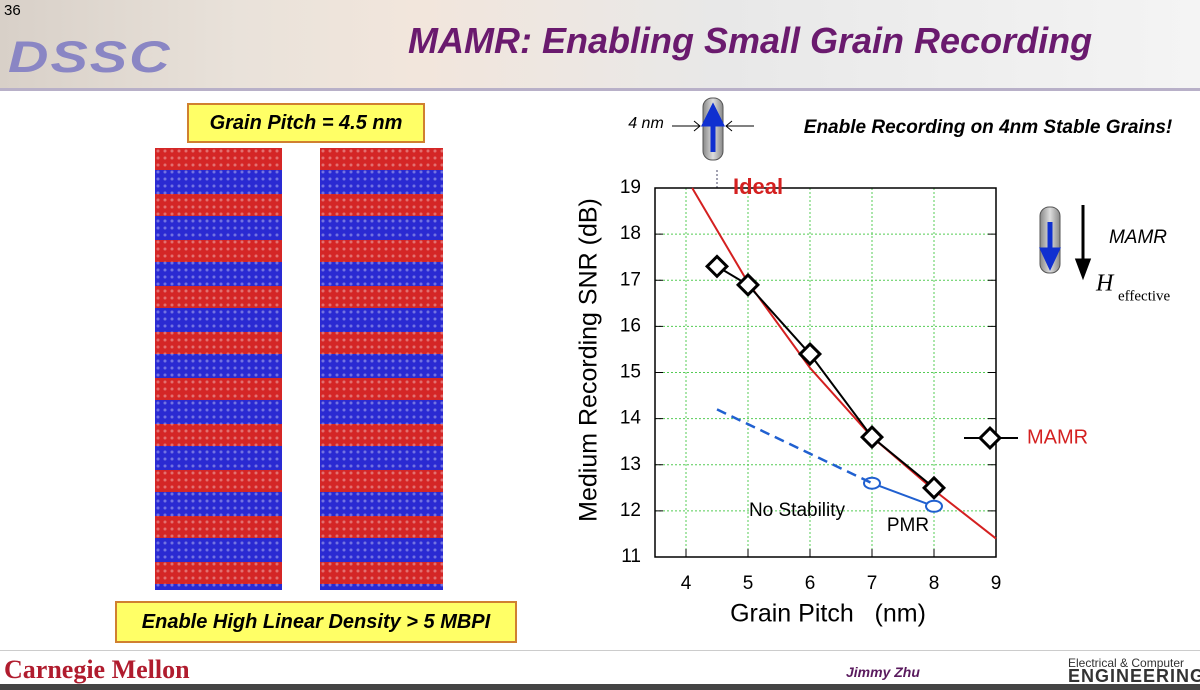  I want to click on series-label: Ideal, so click(758, 186).